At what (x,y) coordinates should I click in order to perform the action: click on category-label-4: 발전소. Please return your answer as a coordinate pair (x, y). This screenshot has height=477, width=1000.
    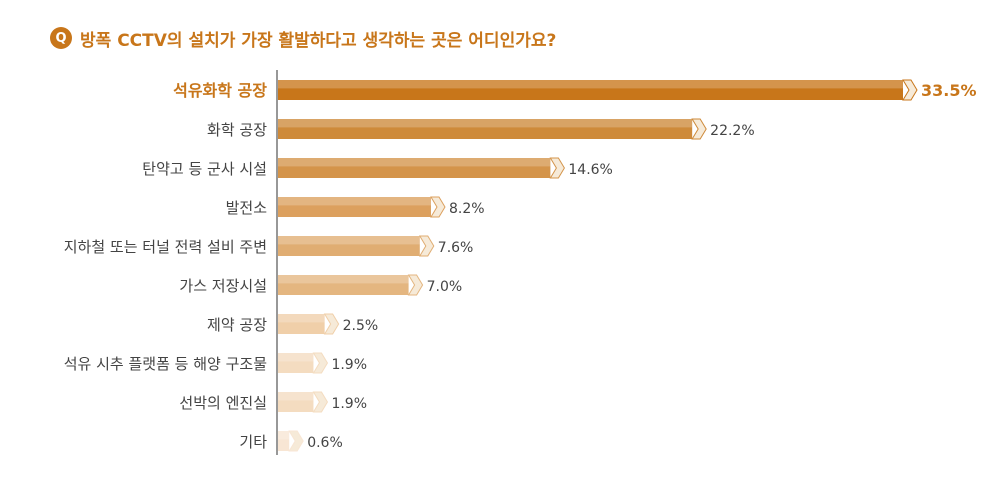
    Looking at the image, I should click on (247, 208).